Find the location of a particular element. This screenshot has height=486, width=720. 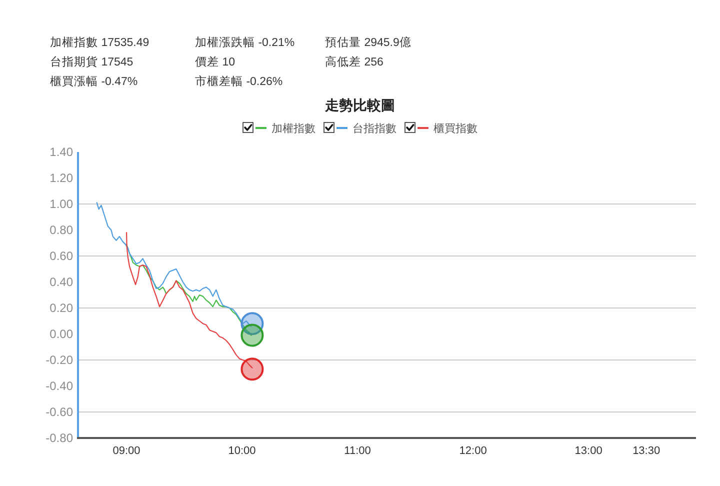

y-tick: 1.00 is located at coordinates (61, 204).